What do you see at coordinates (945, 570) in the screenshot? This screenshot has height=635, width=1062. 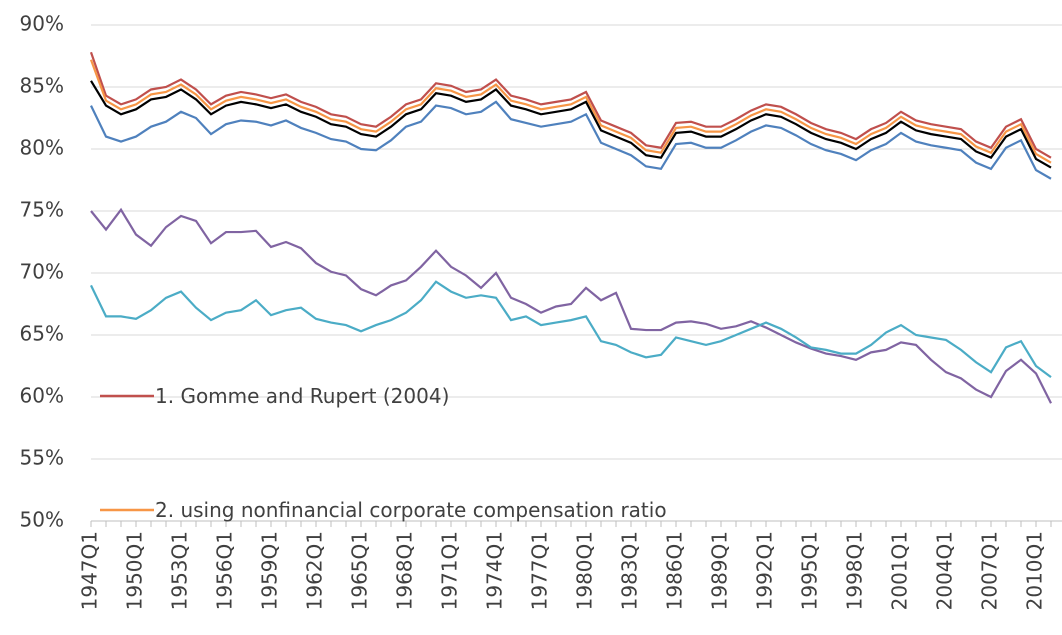 I see `x-tick-label: 2004Q1` at bounding box center [945, 570].